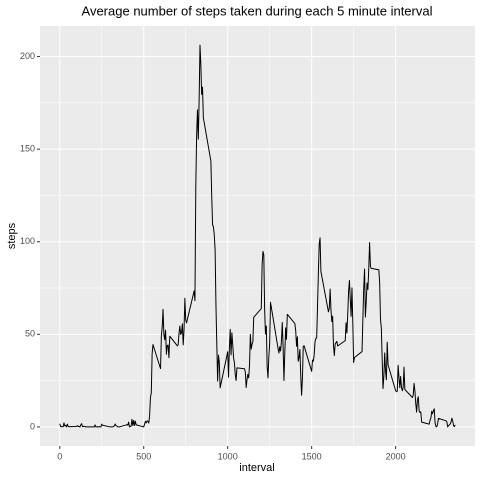 The image size is (480, 485). Describe the element at coordinates (32, 426) in the screenshot. I see `y-tick-label: 0` at that location.